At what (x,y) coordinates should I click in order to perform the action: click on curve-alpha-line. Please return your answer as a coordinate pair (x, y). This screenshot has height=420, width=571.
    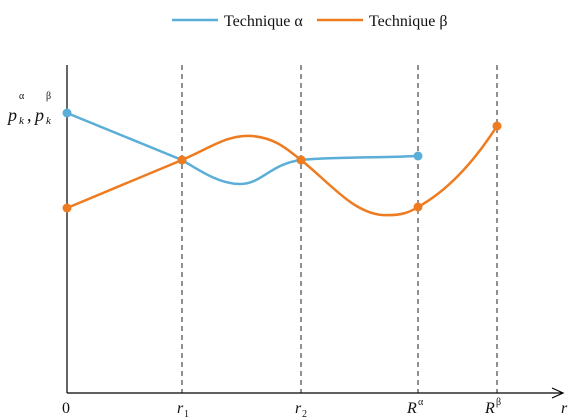
    Looking at the image, I should click on (242, 148).